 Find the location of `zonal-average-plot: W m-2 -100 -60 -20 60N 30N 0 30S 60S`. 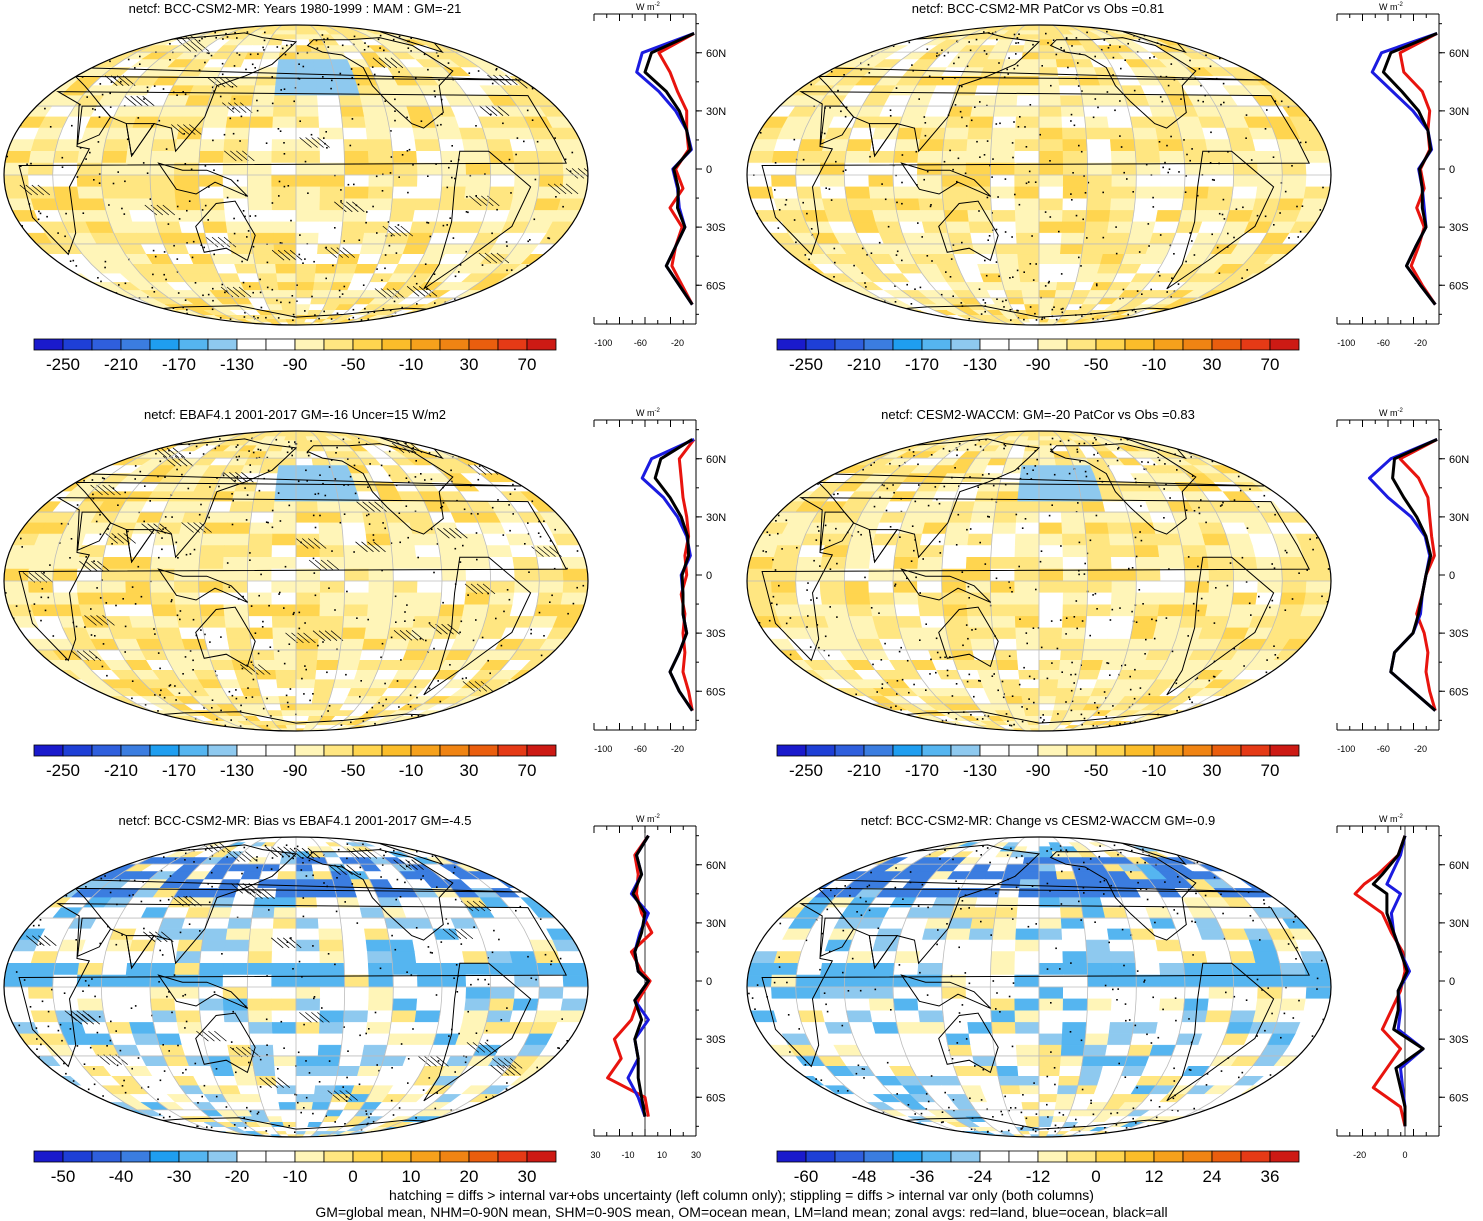

zonal-average-plot: W m-2 -100 -60 -20 60N 30N 0 30S 60S is located at coordinates (1402, 581).